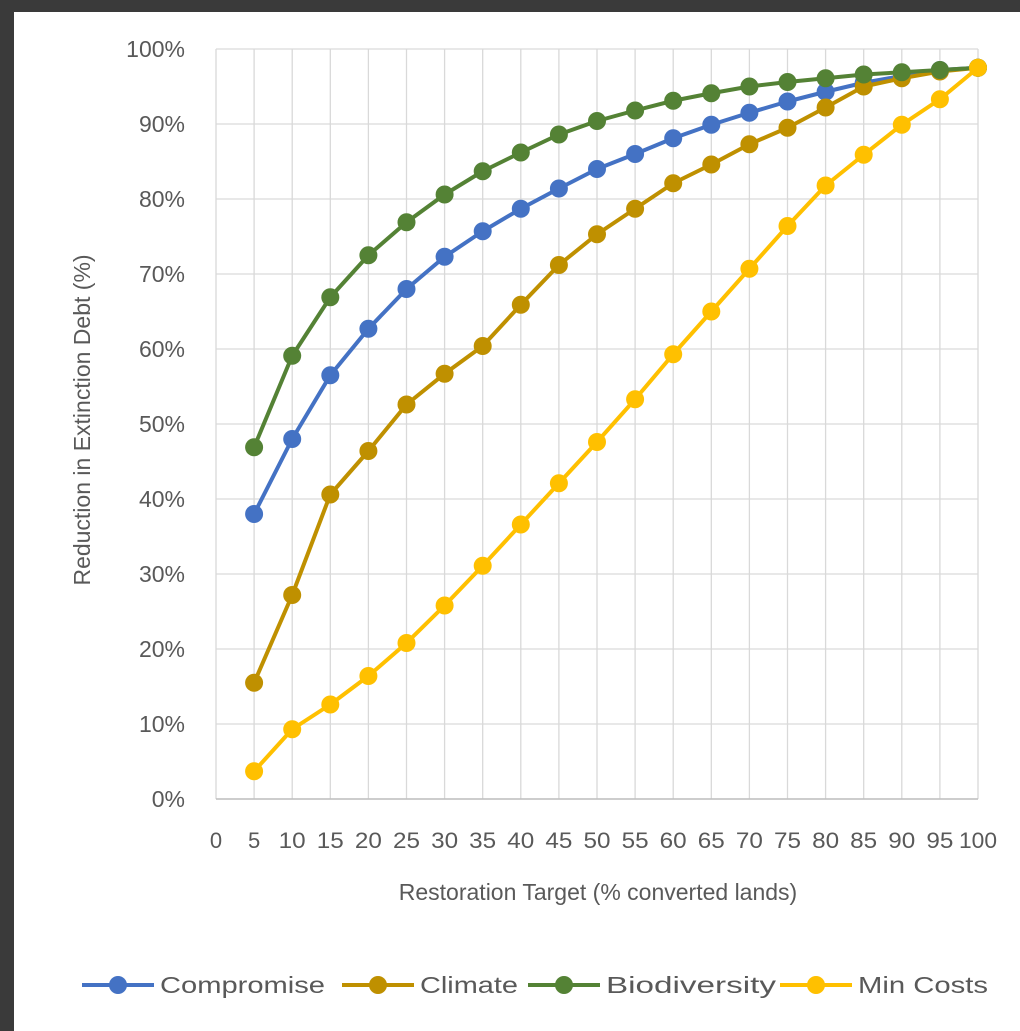 The height and width of the screenshot is (1031, 1020). What do you see at coordinates (168, 799) in the screenshot?
I see `y-tick-label: 0%` at bounding box center [168, 799].